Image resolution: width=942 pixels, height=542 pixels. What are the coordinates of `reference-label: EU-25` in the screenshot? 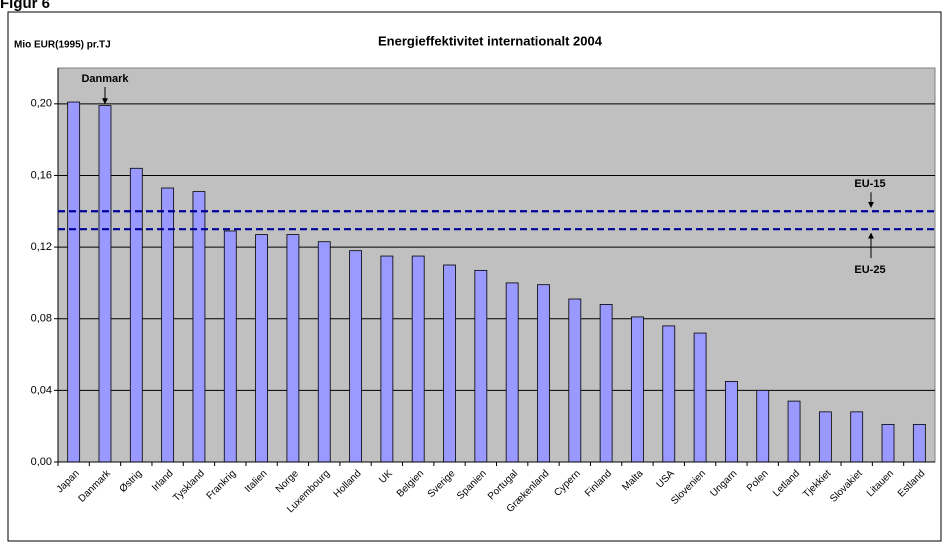 It's located at (869, 270).